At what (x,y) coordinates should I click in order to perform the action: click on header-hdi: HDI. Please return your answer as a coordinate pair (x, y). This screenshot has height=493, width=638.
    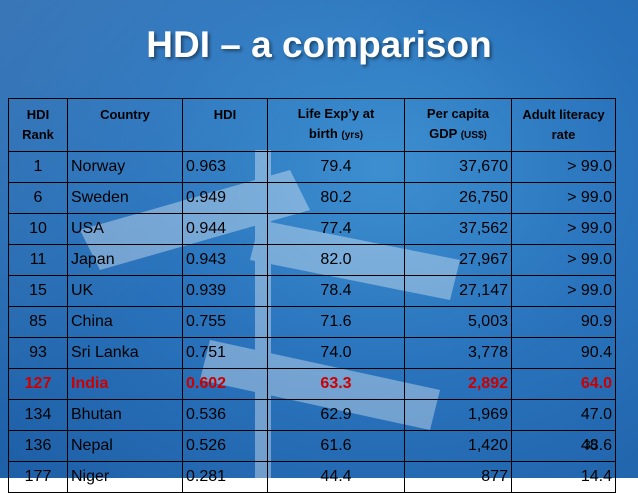
    Looking at the image, I should click on (225, 125).